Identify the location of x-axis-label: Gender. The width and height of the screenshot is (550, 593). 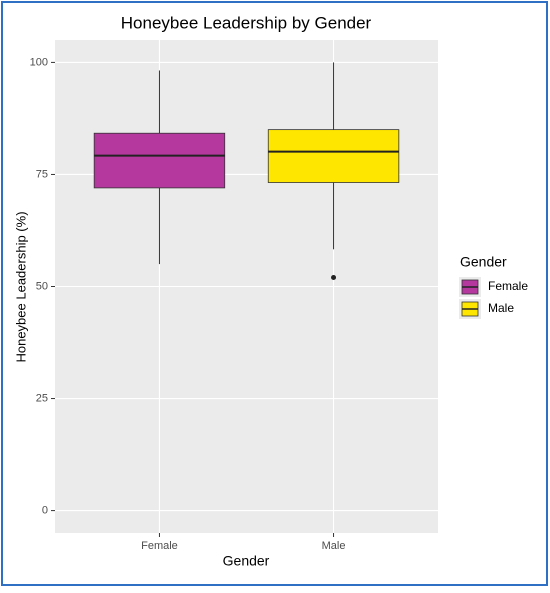
(246, 561).